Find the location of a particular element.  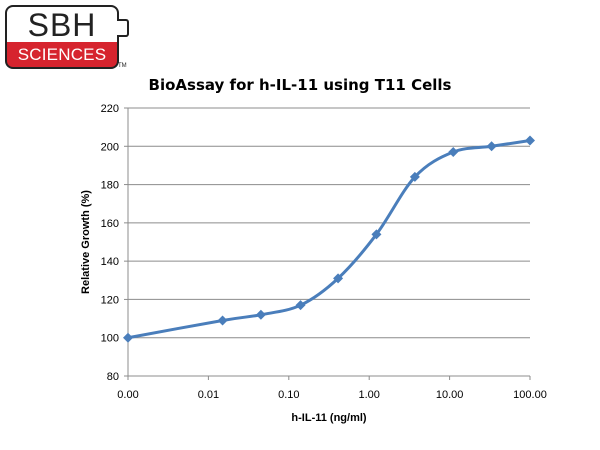

x-tick-label: 100.00 is located at coordinates (530, 395).